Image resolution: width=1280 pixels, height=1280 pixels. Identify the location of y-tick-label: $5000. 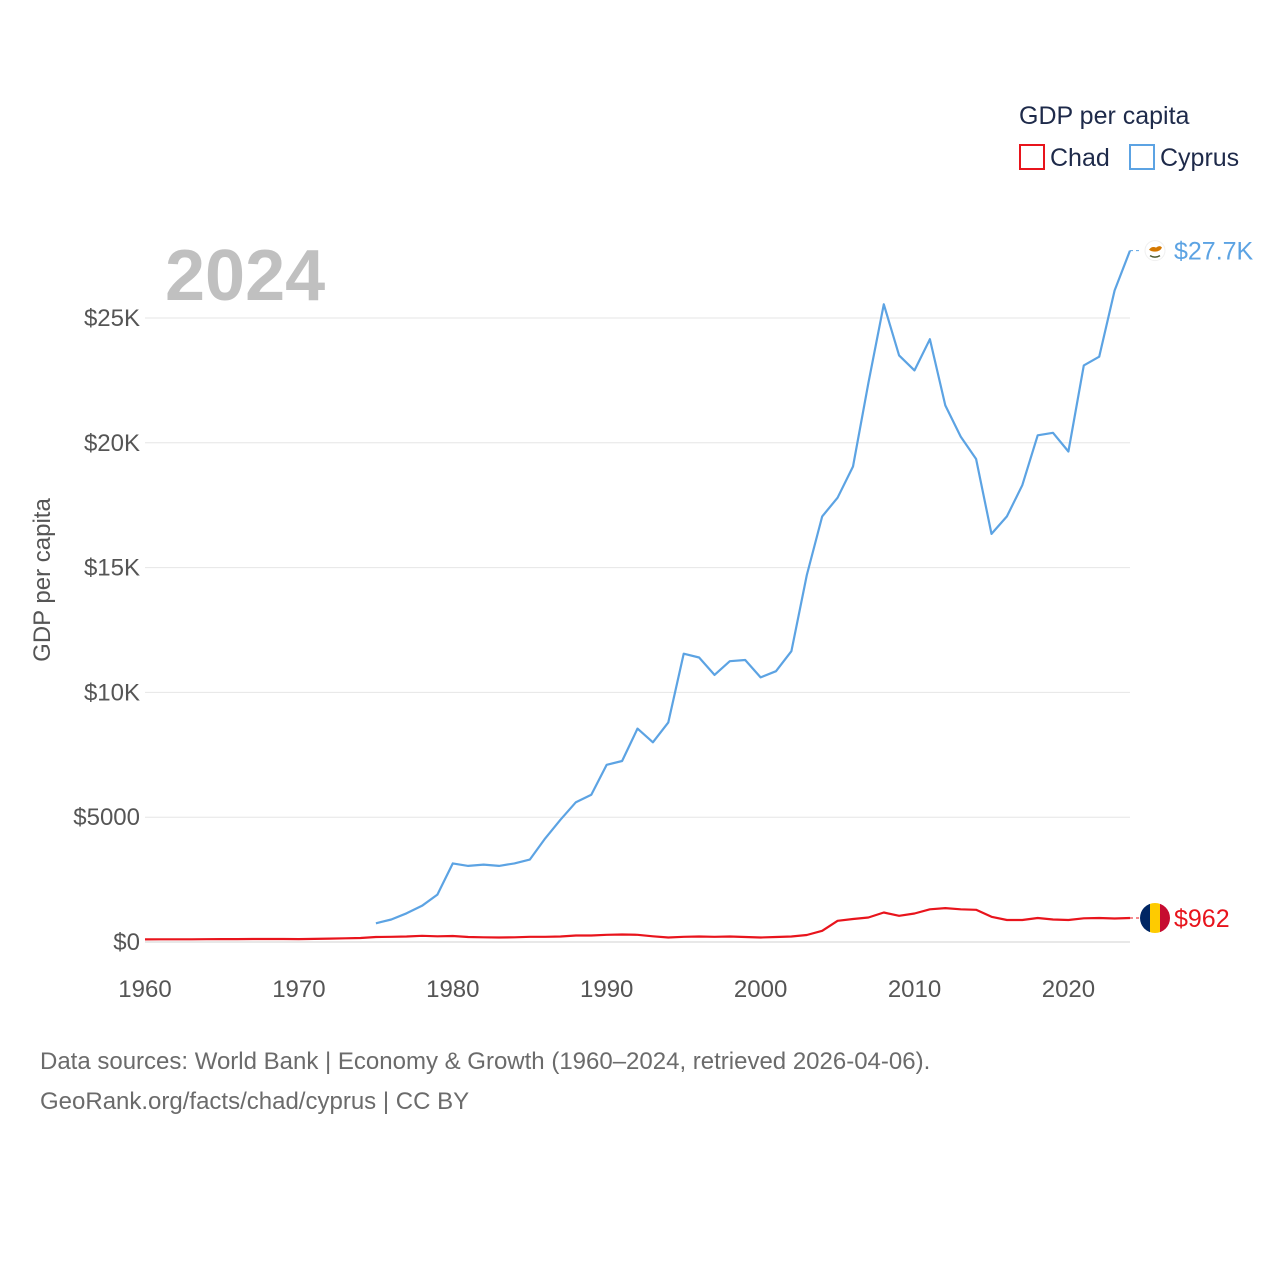
(106, 817).